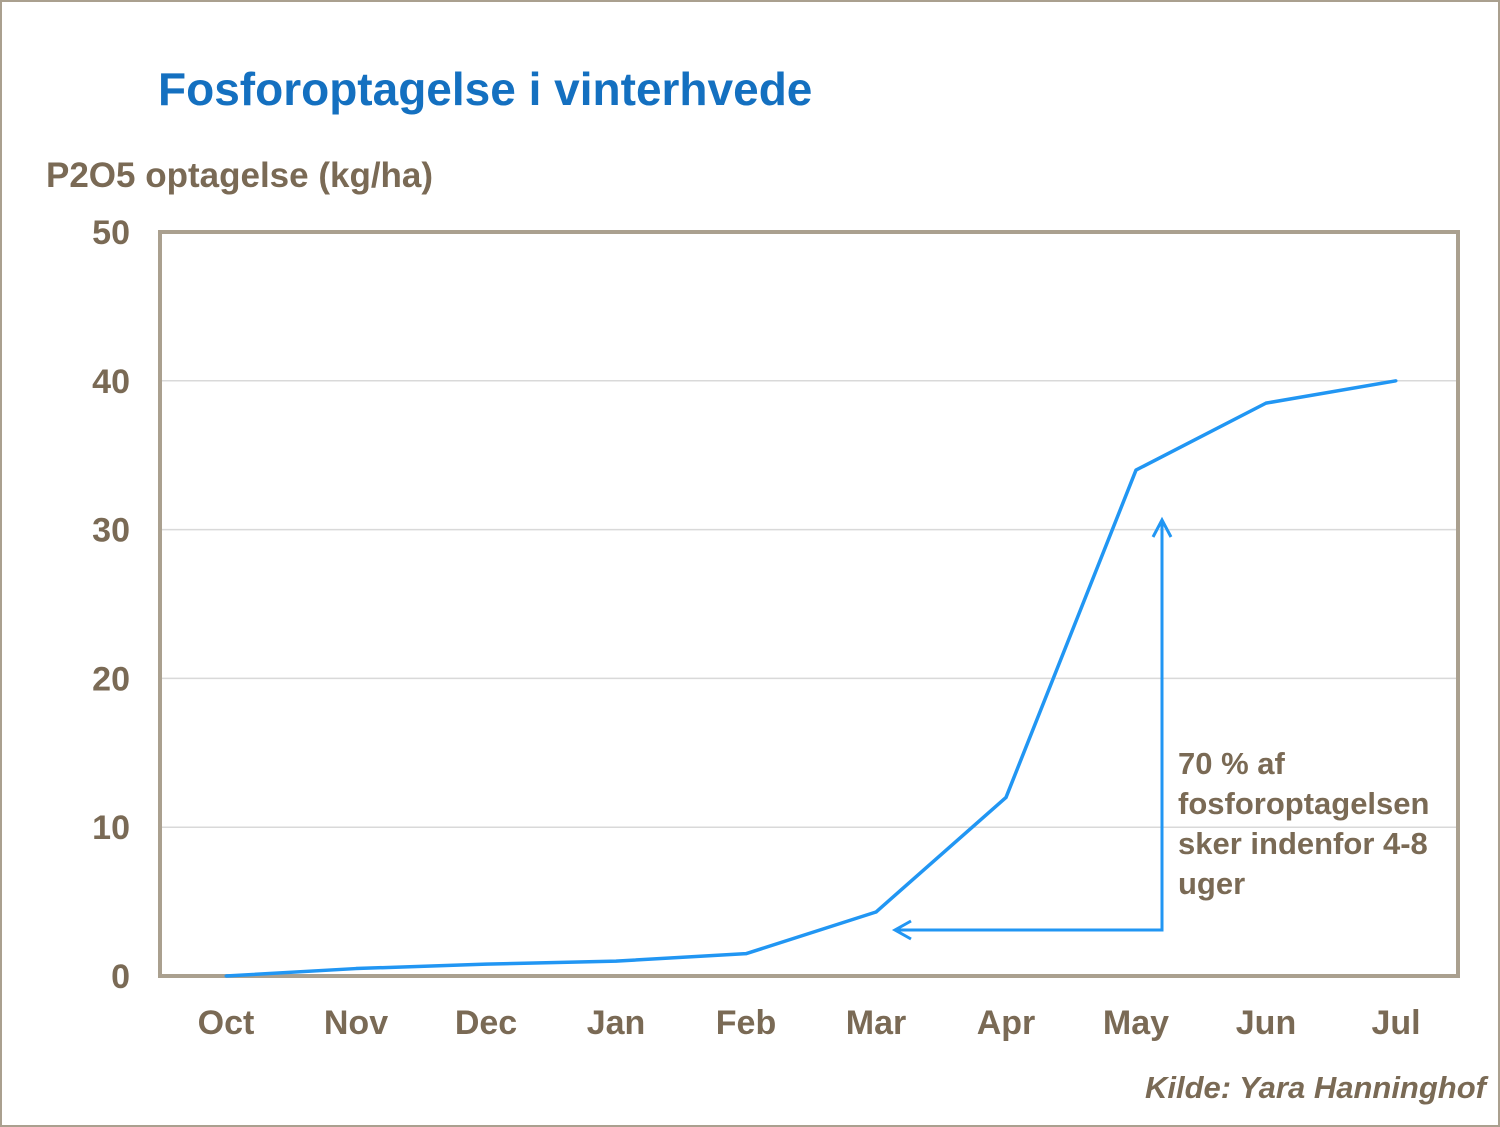 This screenshot has width=1500, height=1127. I want to click on y-tick-label: 30, so click(111, 531).